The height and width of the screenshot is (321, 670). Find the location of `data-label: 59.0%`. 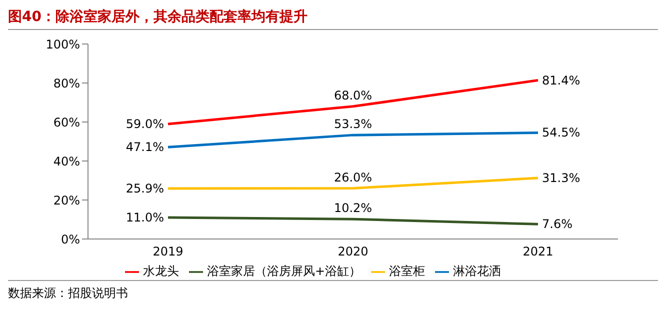

data-label: 59.0% is located at coordinates (145, 123).